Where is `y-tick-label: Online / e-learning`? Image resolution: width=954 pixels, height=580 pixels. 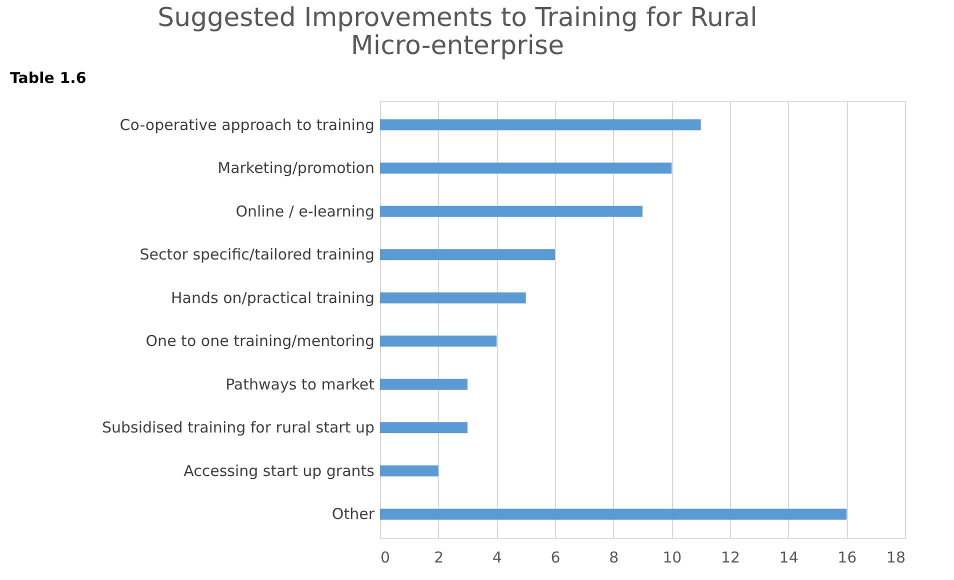
y-tick-label: Online / e-learning is located at coordinates (305, 211).